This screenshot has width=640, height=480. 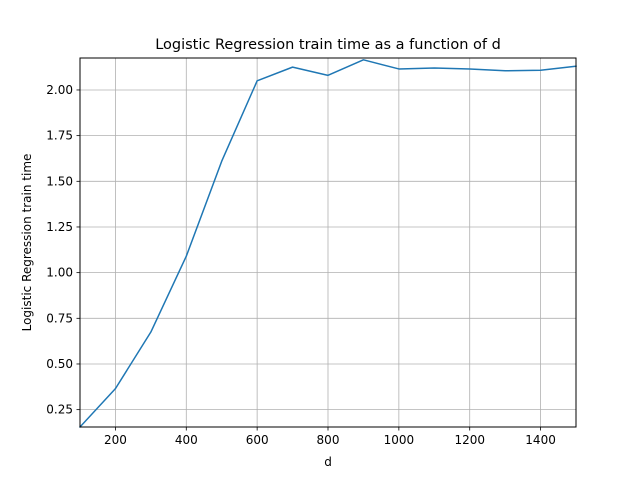 I want to click on y-tick-label: 2.00, so click(x=59, y=90).